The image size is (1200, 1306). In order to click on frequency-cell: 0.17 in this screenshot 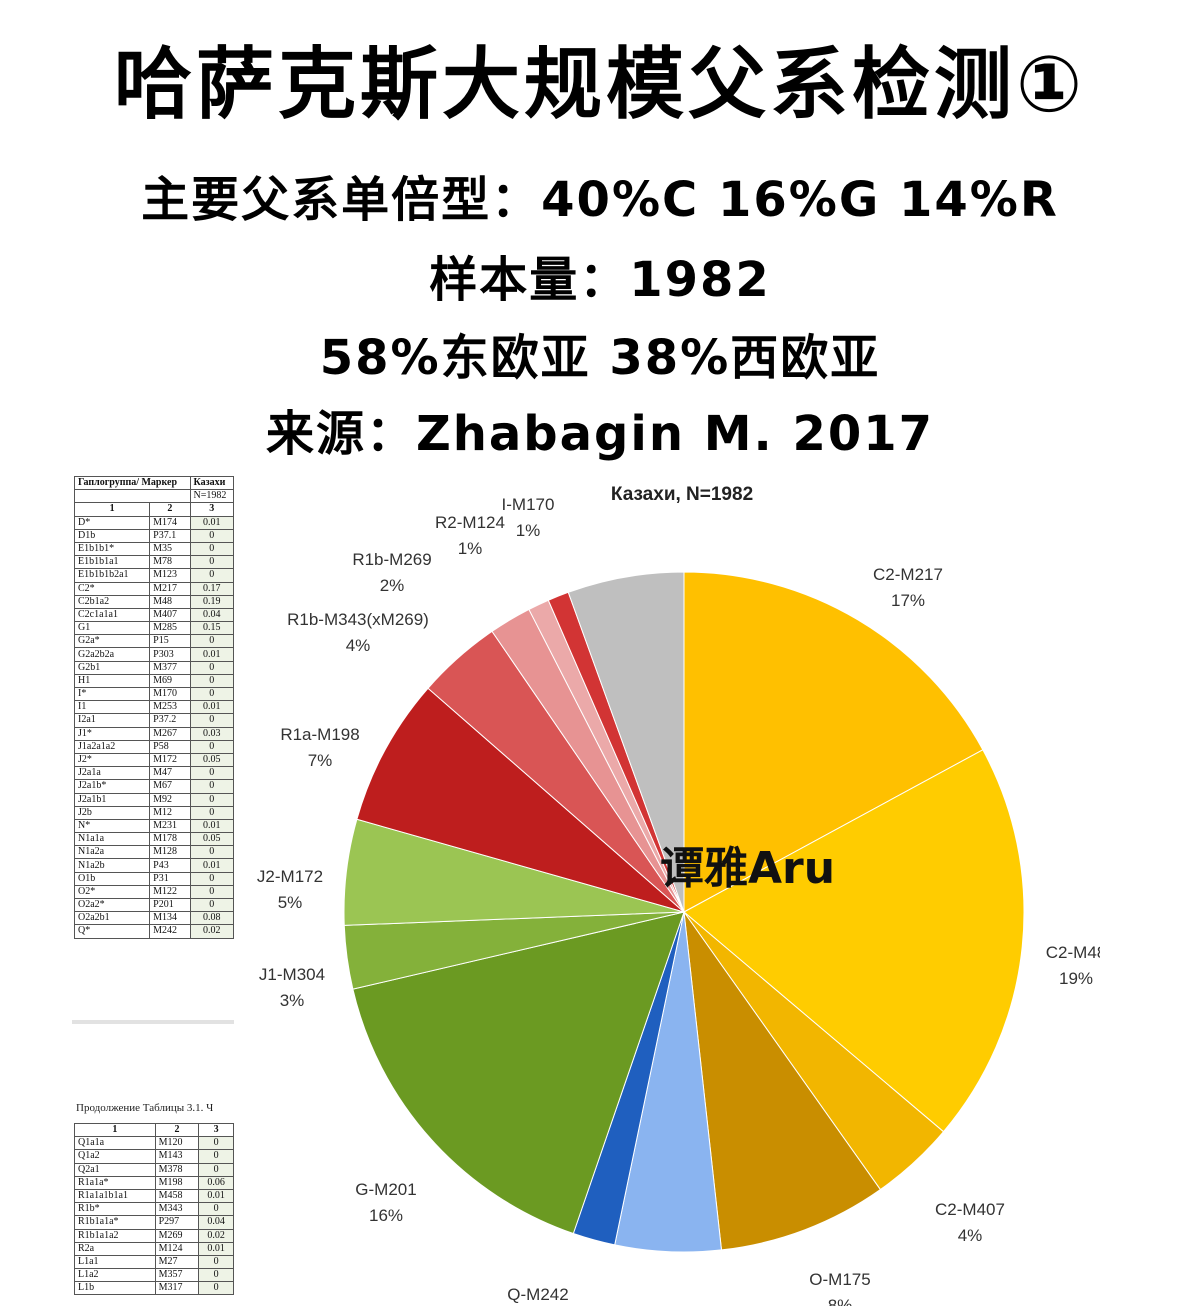, I will do `click(212, 588)`.